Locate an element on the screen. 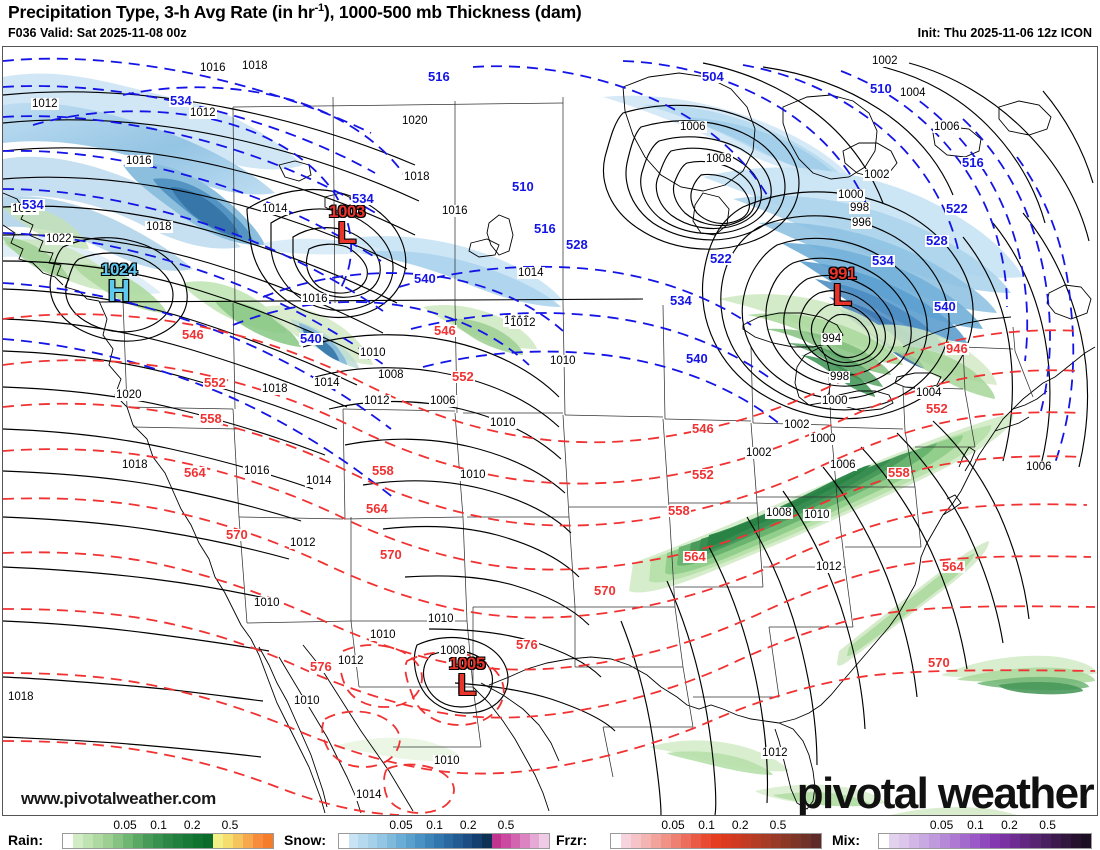  pressure-value: 1024 is located at coordinates (119, 269).